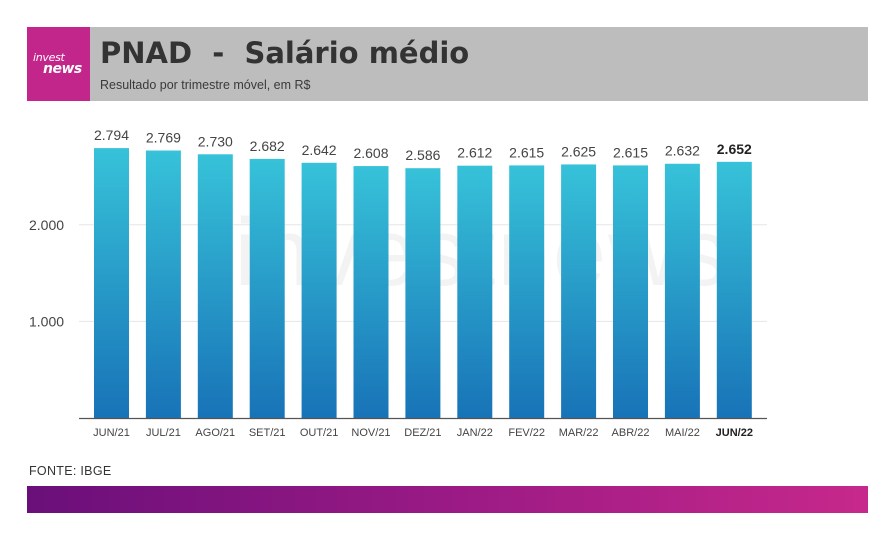  I want to click on y-tick-label: 1.000, so click(46, 321).